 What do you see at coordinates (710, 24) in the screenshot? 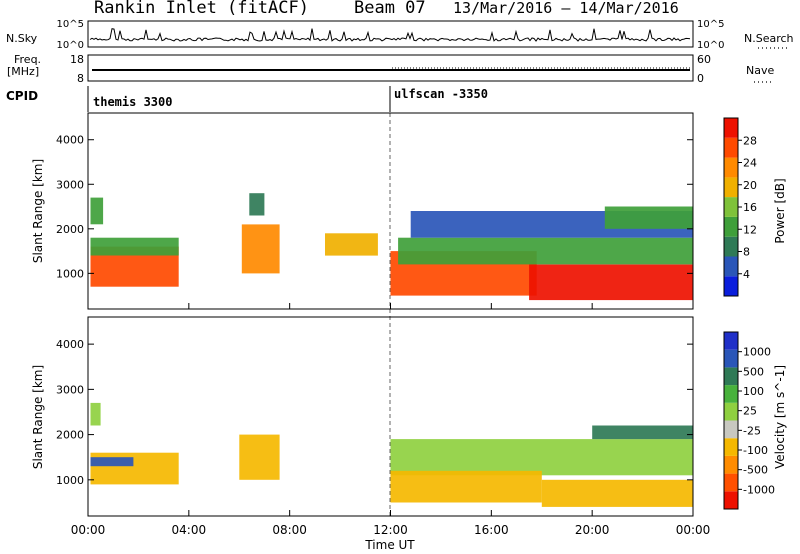
I see `nsearch-tick-top: 10^5` at bounding box center [710, 24].